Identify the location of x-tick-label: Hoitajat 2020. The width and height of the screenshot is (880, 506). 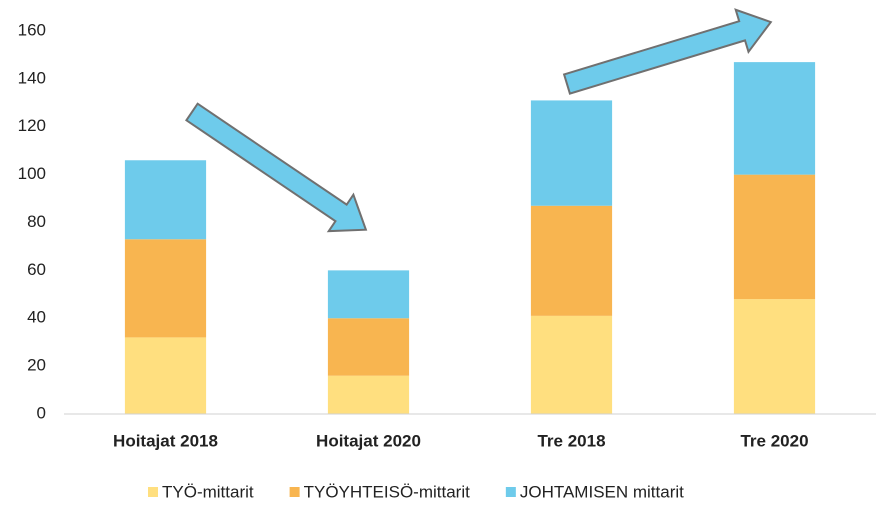
(368, 440).